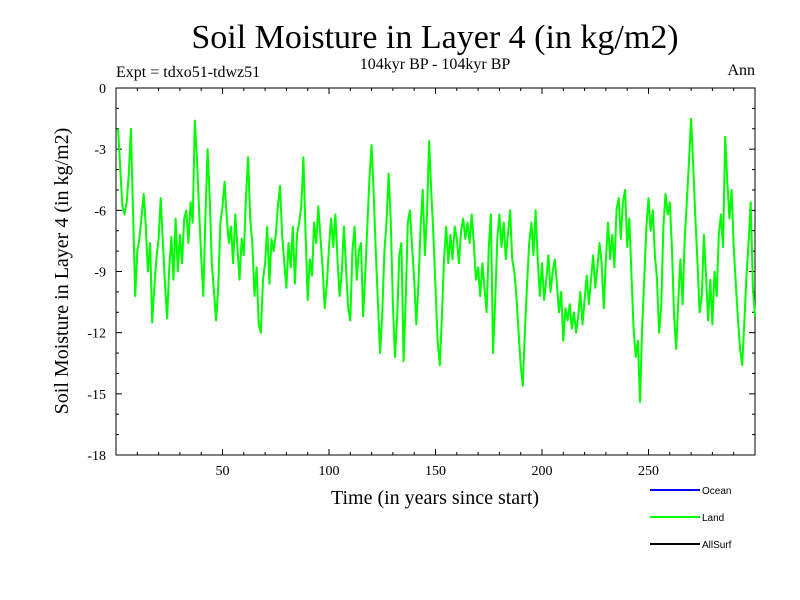 Image resolution: width=800 pixels, height=600 pixels. Describe the element at coordinates (648, 471) in the screenshot. I see `x-tick-label: 250` at that location.